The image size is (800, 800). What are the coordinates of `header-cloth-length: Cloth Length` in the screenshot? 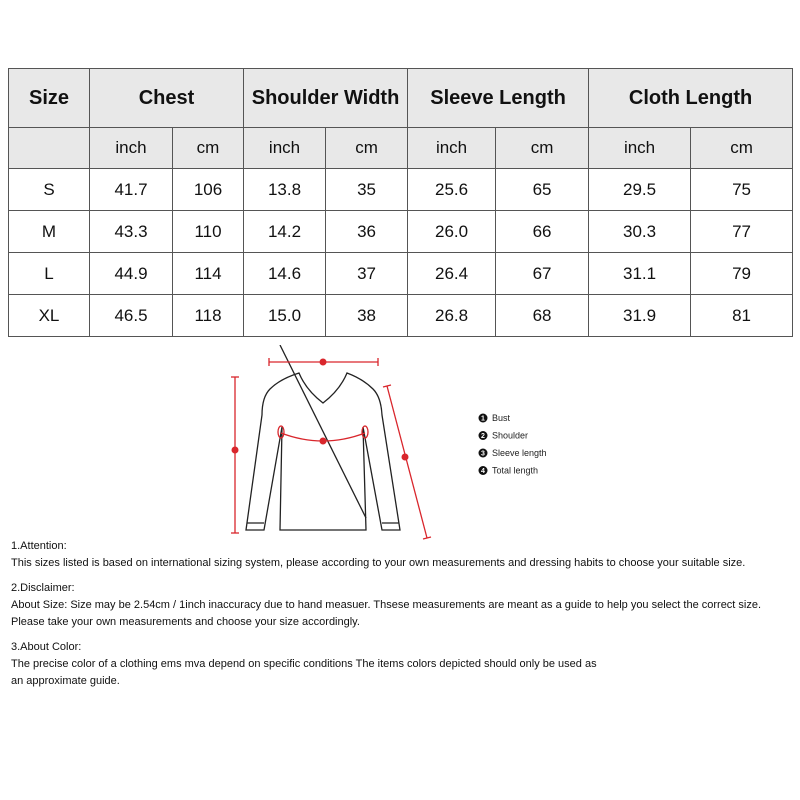 It's located at (691, 98).